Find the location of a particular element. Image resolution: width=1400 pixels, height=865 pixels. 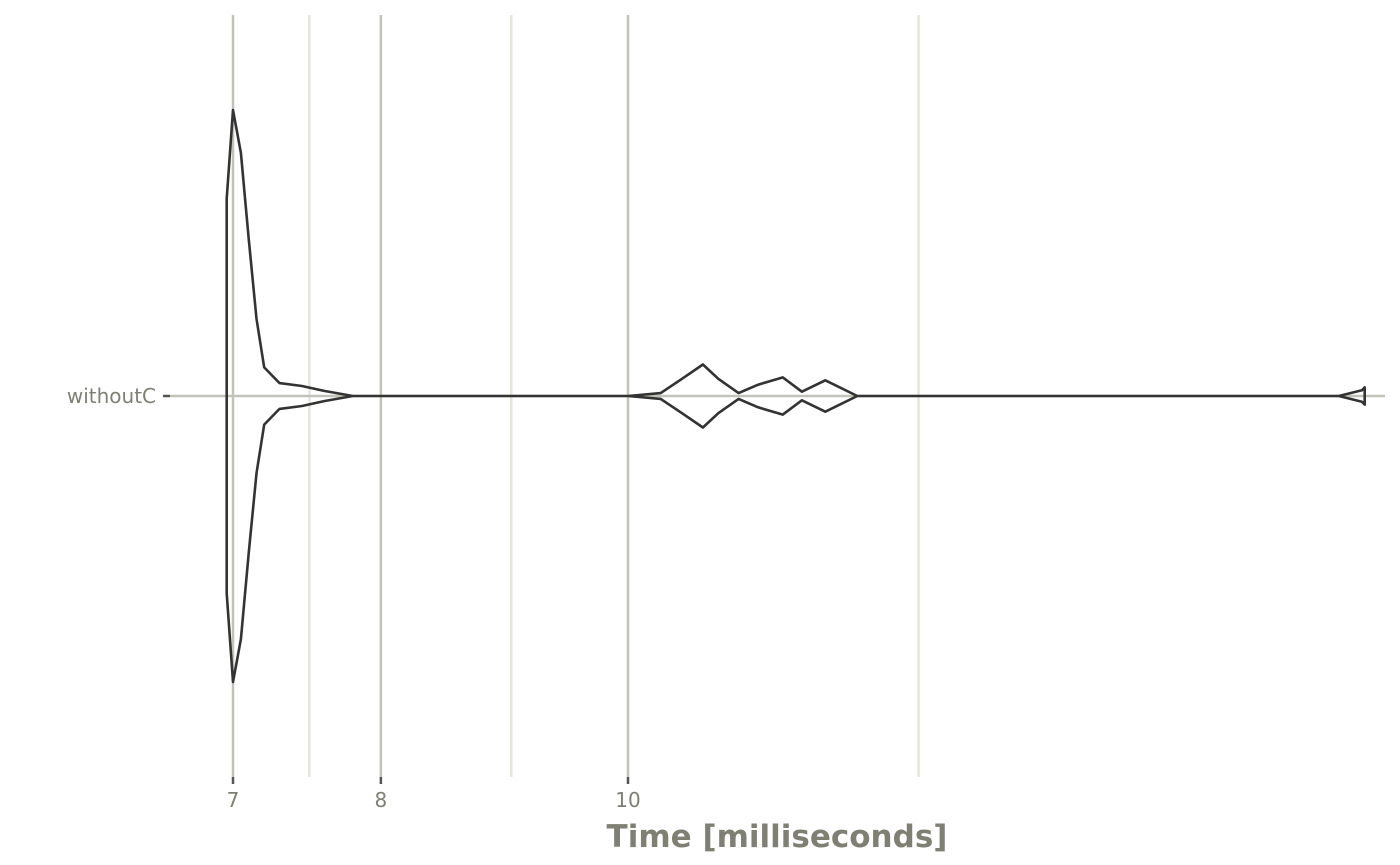

x-tick-label: 7 is located at coordinates (233, 800).